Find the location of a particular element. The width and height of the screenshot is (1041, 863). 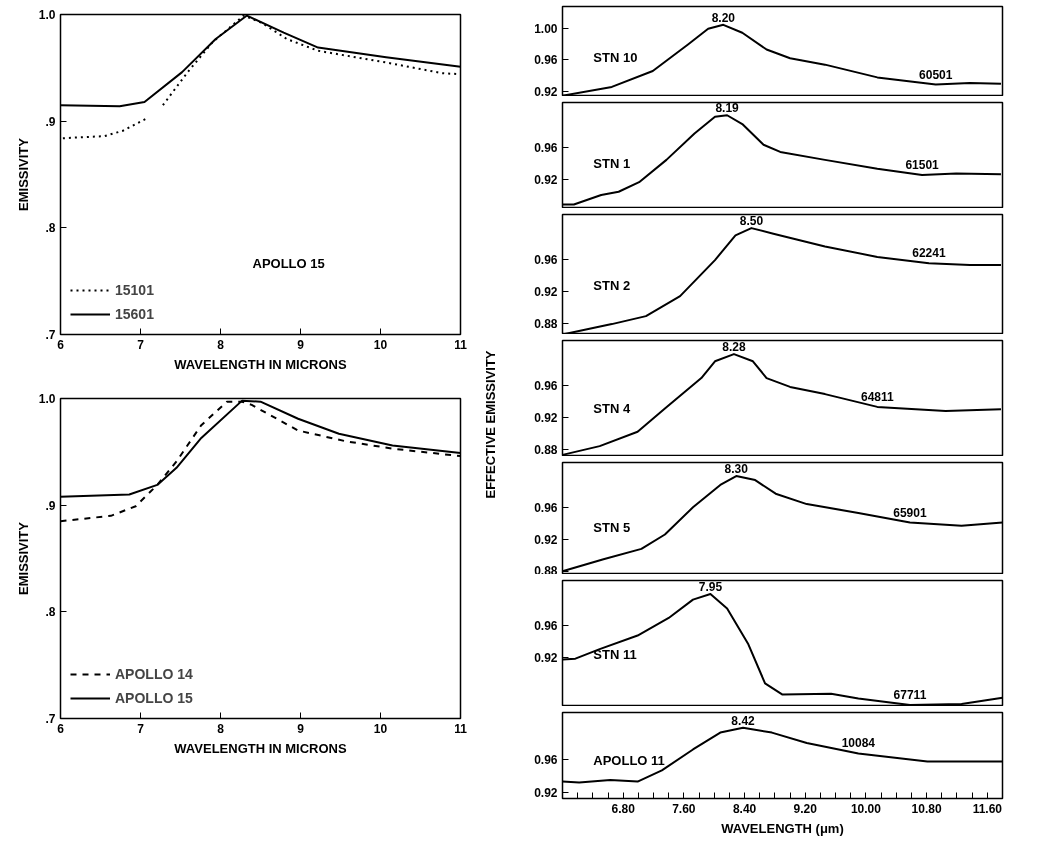

series-label: 10084 is located at coordinates (858, 743).